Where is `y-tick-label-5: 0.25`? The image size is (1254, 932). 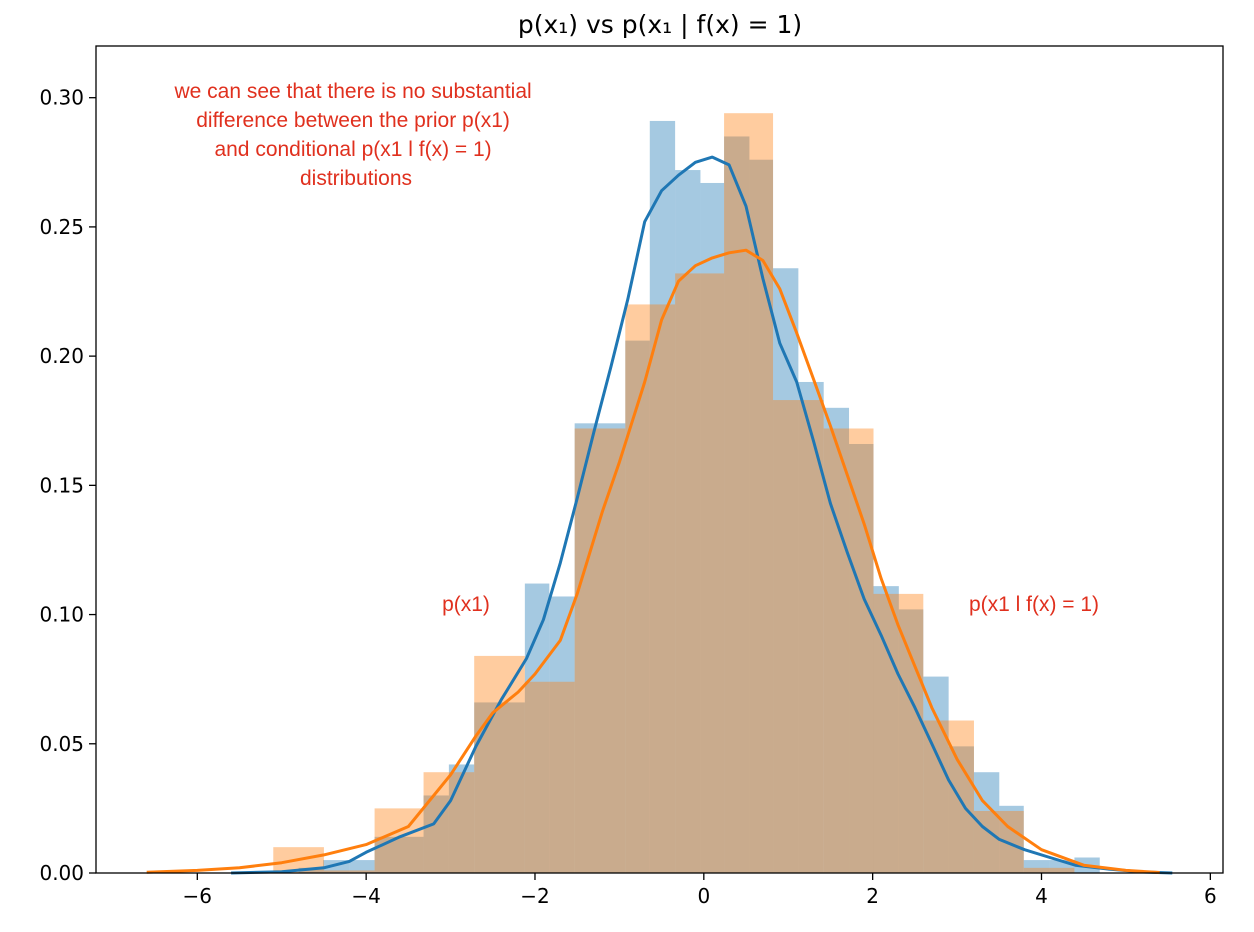
y-tick-label-5: 0.25 is located at coordinates (61, 227).